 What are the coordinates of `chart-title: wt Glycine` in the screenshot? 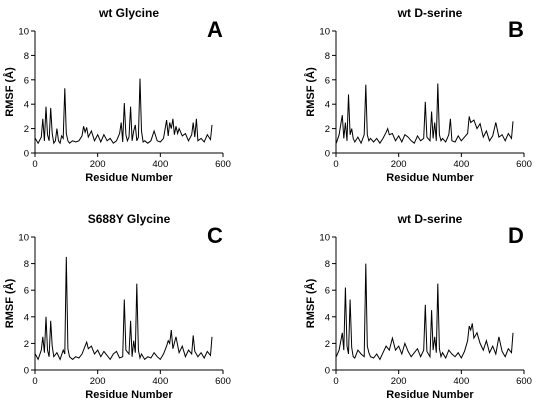 It's located at (128, 13).